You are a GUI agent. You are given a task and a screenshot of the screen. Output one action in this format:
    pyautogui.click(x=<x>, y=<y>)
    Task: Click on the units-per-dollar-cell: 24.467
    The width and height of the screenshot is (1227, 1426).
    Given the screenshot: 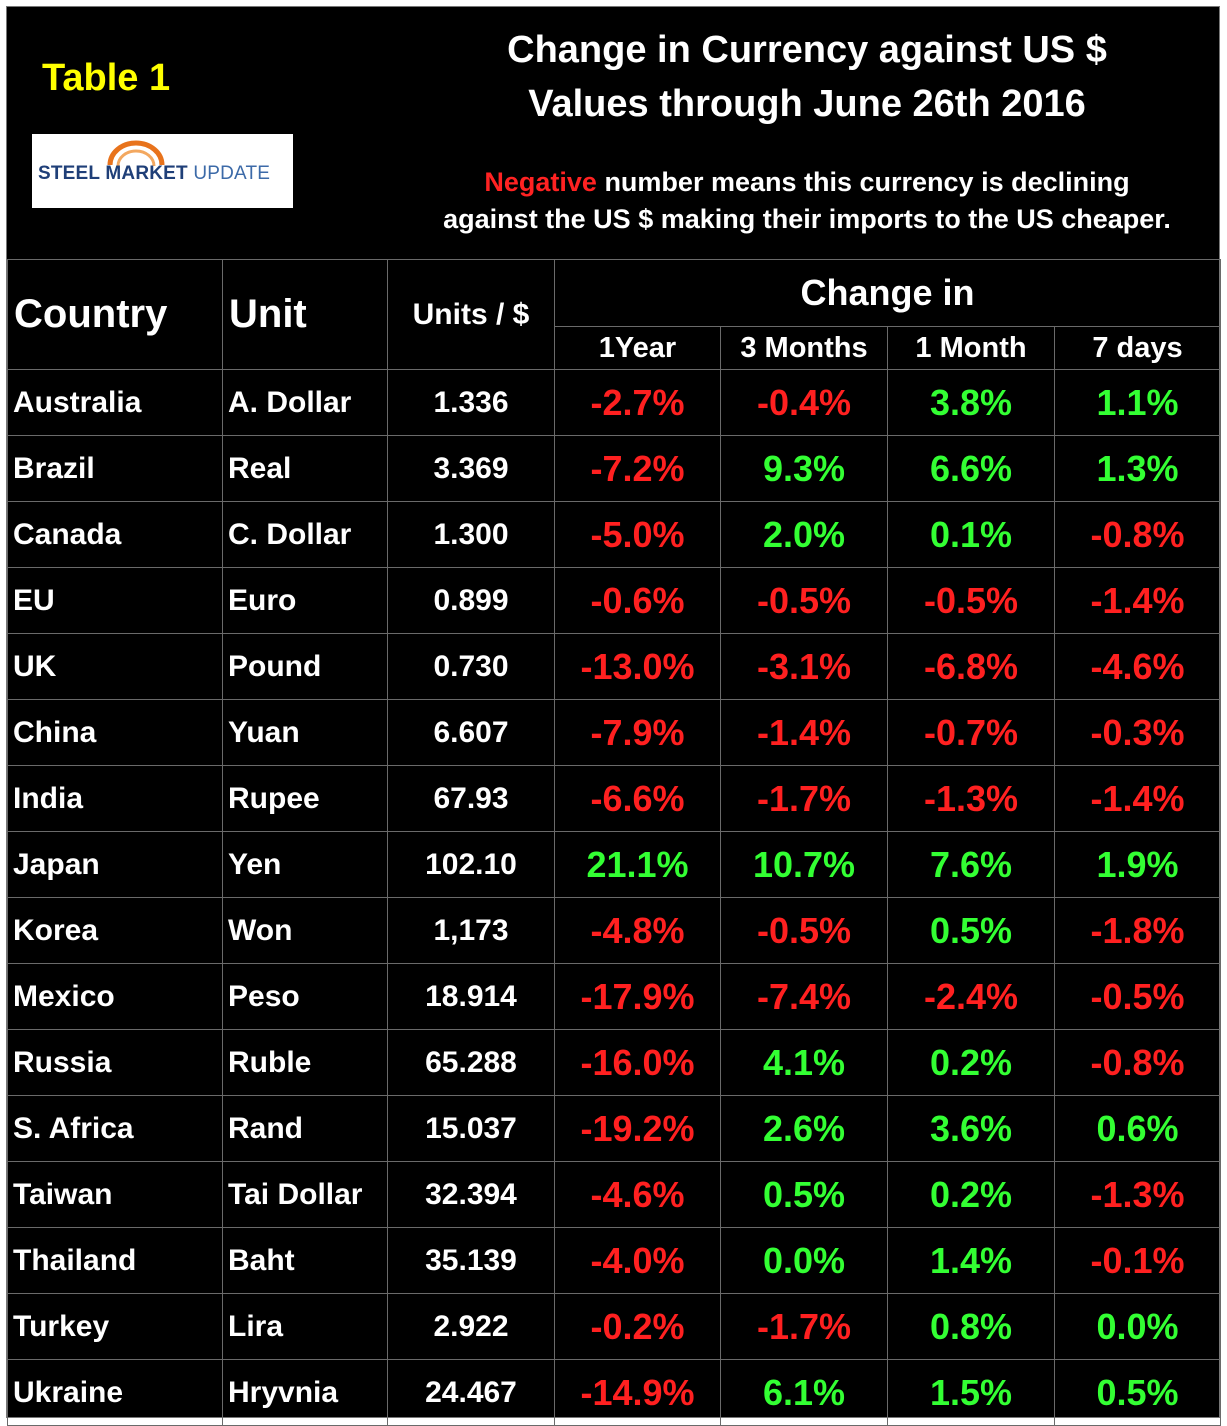 What is the action you would take?
    pyautogui.click(x=471, y=1392)
    